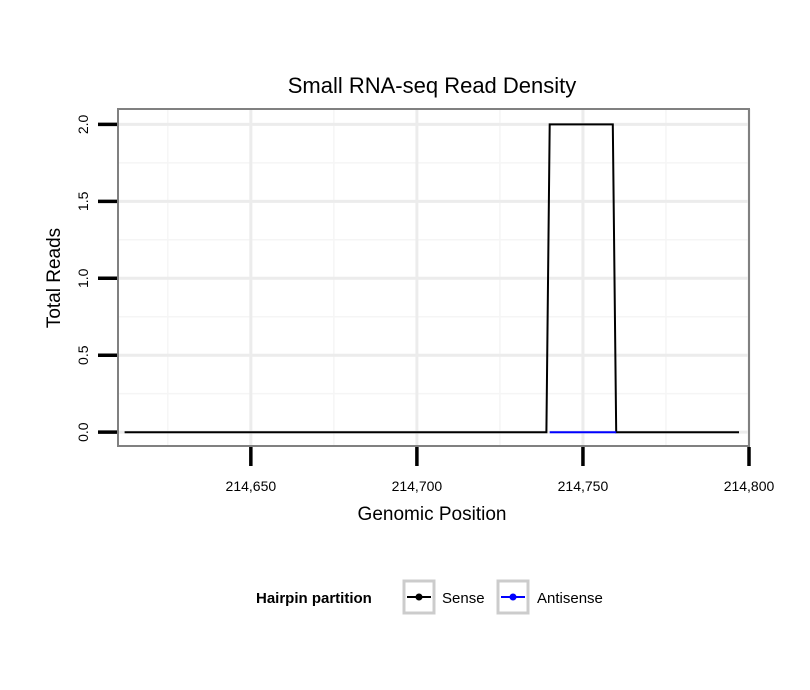 The width and height of the screenshot is (810, 690). What do you see at coordinates (314, 598) in the screenshot?
I see `legend-title: Hairpin partition` at bounding box center [314, 598].